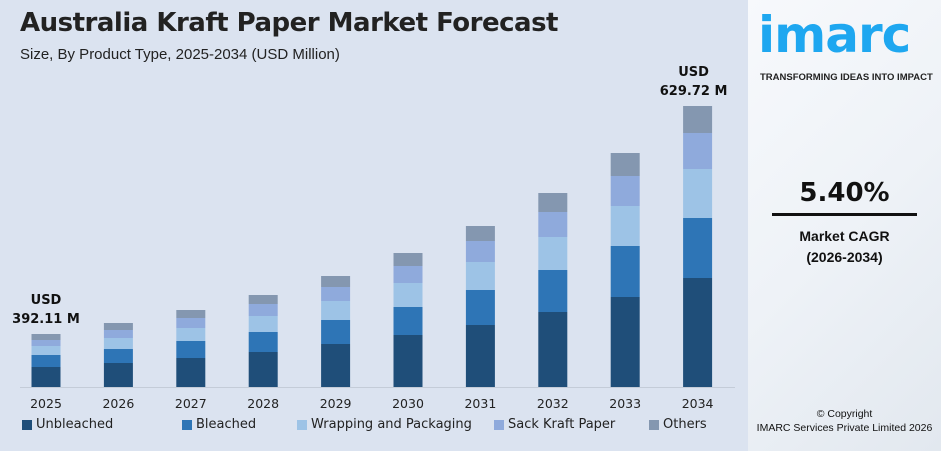 This screenshot has width=941, height=451. I want to click on bar-segment-bleached-2025, so click(46, 361).